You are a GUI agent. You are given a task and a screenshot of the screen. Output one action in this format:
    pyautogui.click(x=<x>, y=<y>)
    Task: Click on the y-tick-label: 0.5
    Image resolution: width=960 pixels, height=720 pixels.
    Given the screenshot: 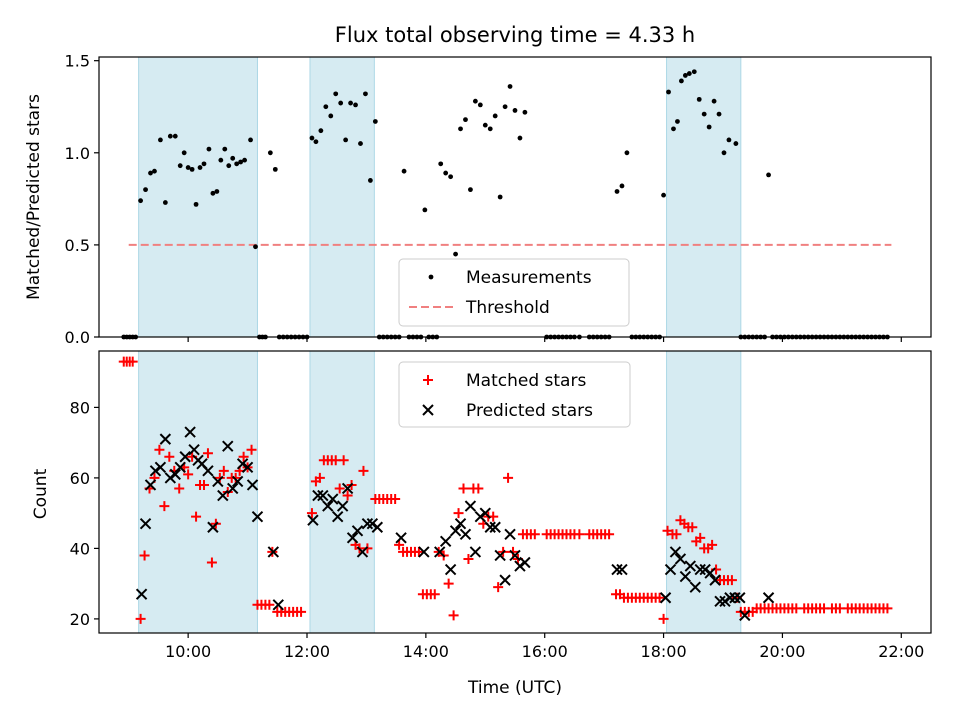 What is the action you would take?
    pyautogui.click(x=77, y=245)
    